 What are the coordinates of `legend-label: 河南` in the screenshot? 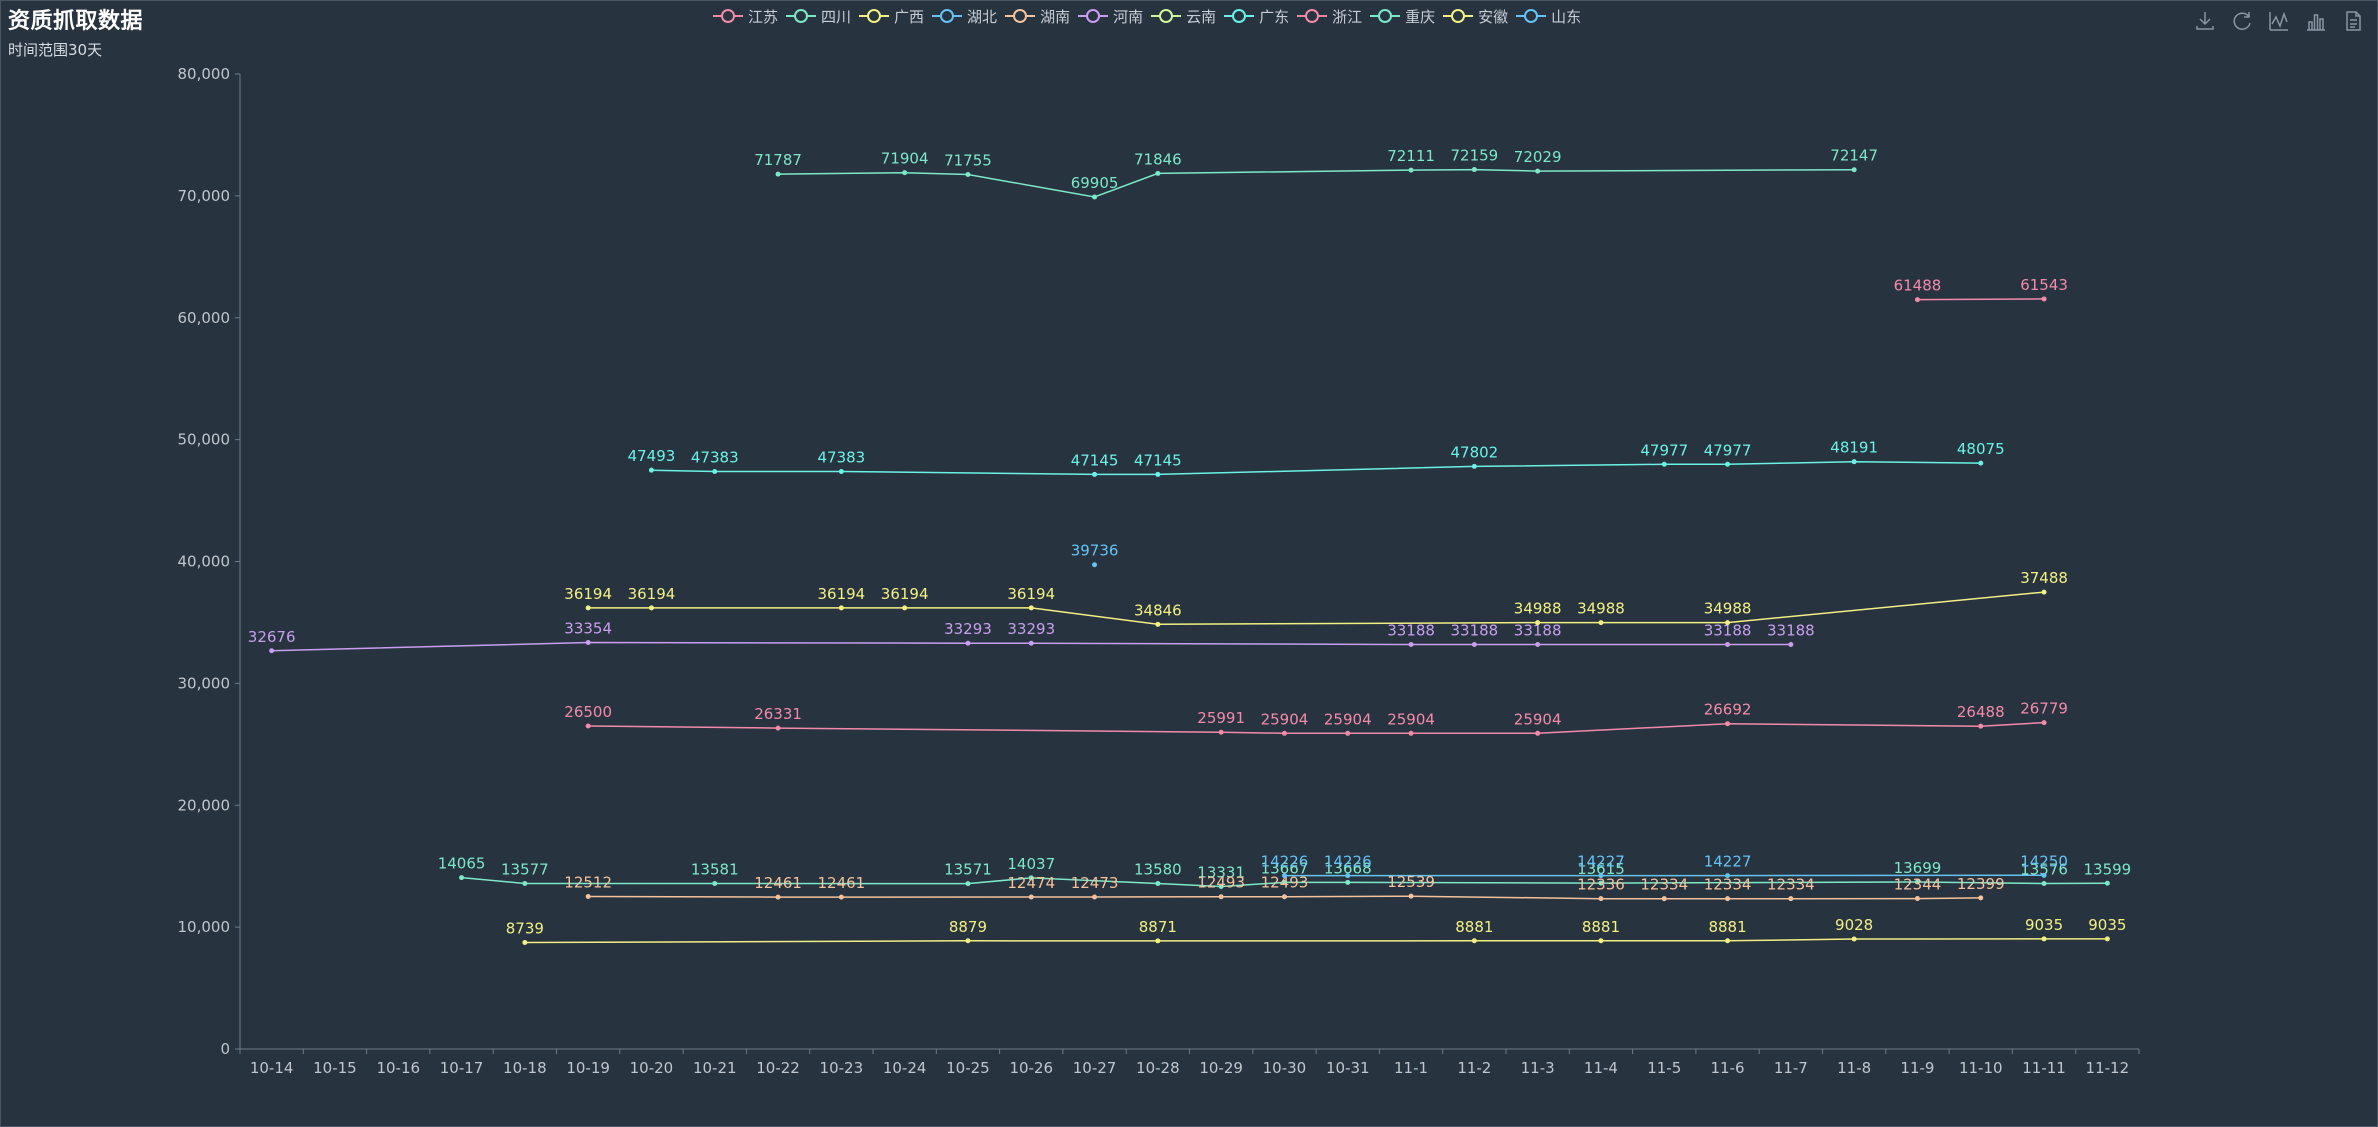 It's located at (1128, 16).